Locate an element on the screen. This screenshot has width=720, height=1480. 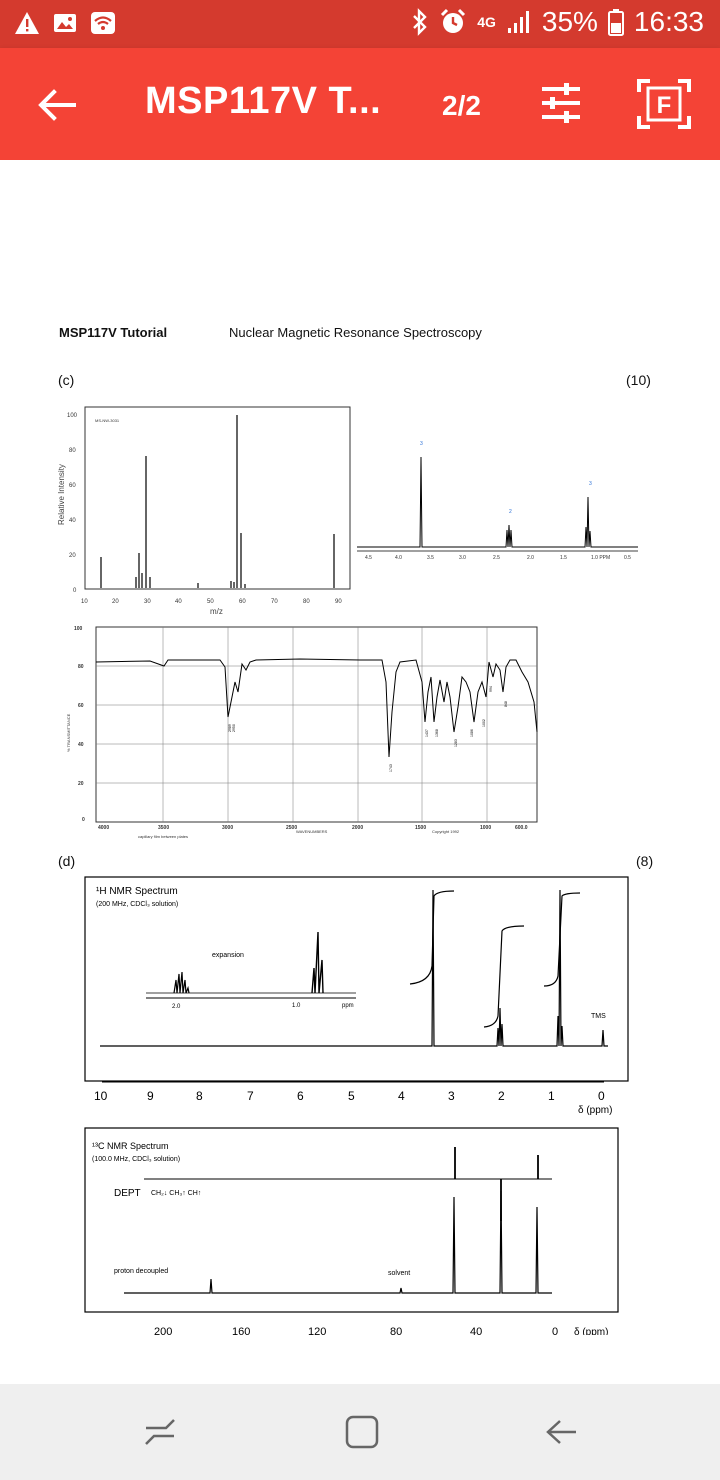
nmr-peak-label: 2 is located at coordinates (510, 512).